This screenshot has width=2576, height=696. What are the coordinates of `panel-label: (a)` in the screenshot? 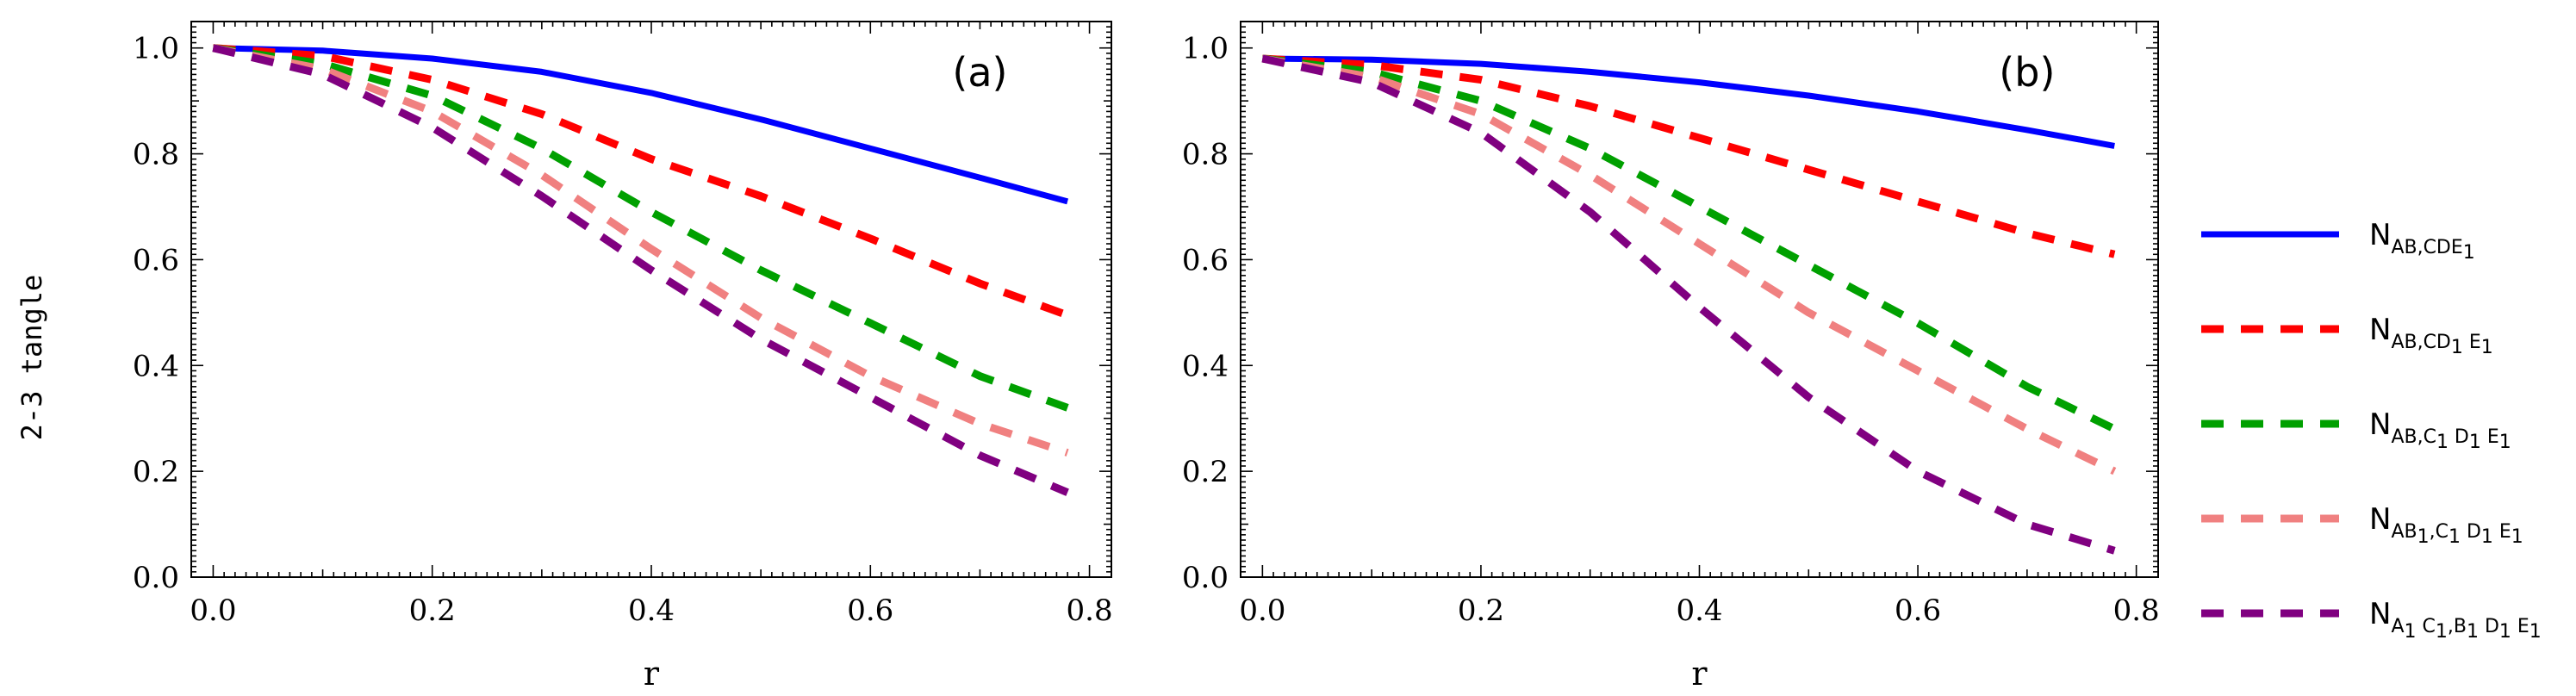 It's located at (980, 72).